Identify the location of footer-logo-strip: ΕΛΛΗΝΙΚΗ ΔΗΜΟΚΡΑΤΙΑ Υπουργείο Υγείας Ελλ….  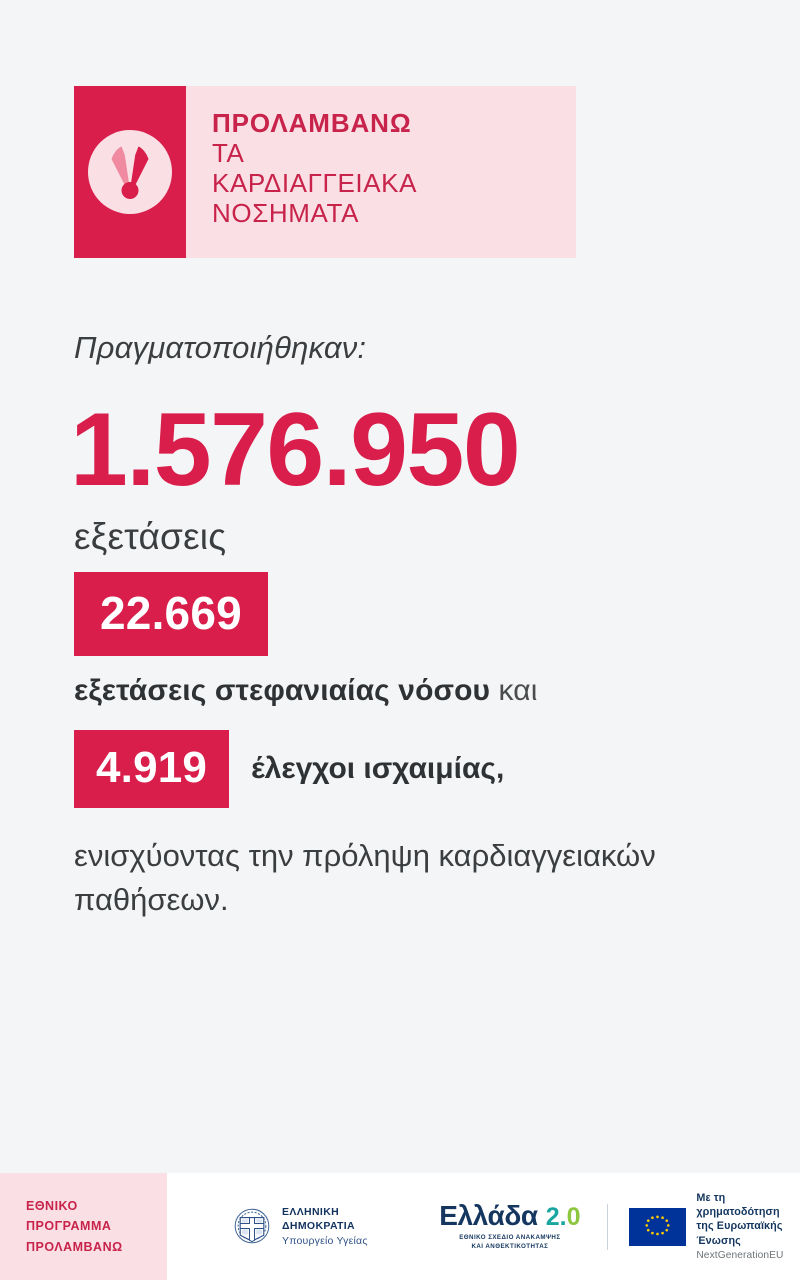
(483, 1226).